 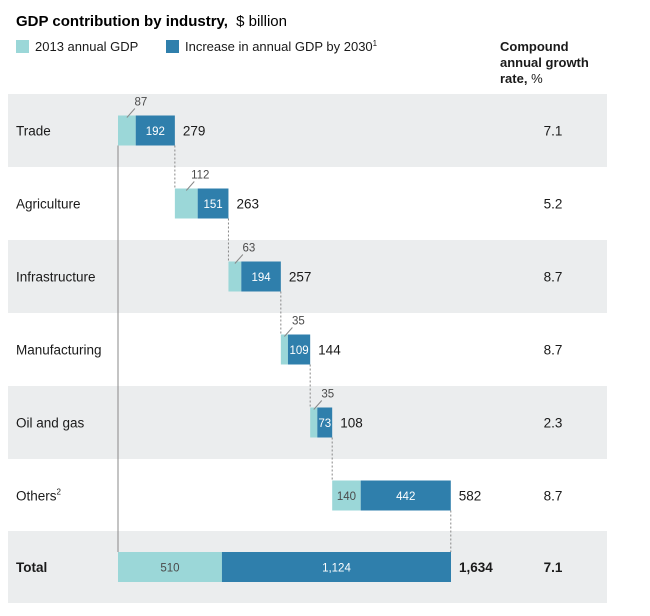 What do you see at coordinates (289, 267) in the screenshot?
I see `category-row: Infrastructure 63 194 257 8.7` at bounding box center [289, 267].